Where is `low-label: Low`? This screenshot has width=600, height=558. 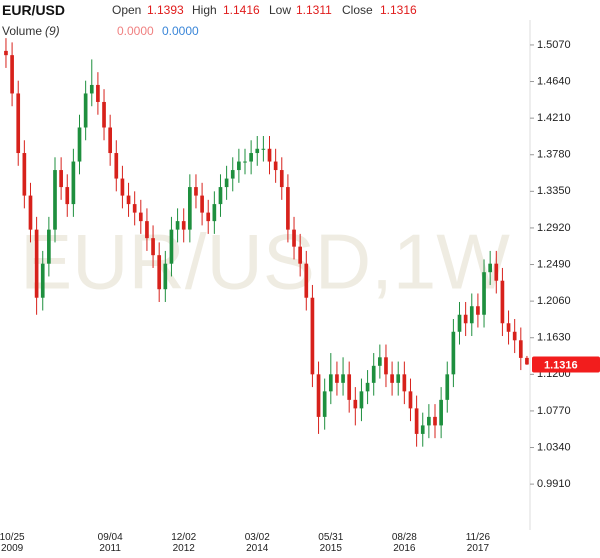 low-label: Low is located at coordinates (280, 10).